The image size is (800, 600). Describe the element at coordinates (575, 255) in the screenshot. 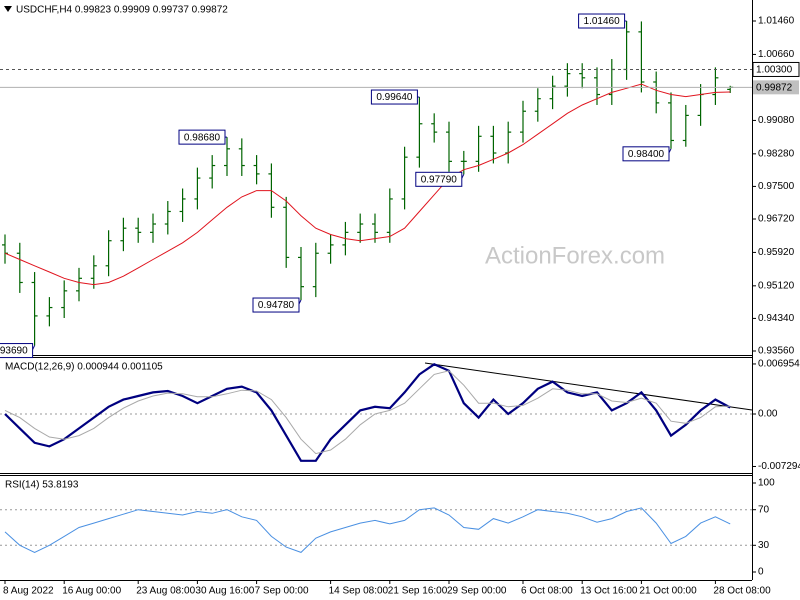

I see `watermark: ActionForex.com` at that location.